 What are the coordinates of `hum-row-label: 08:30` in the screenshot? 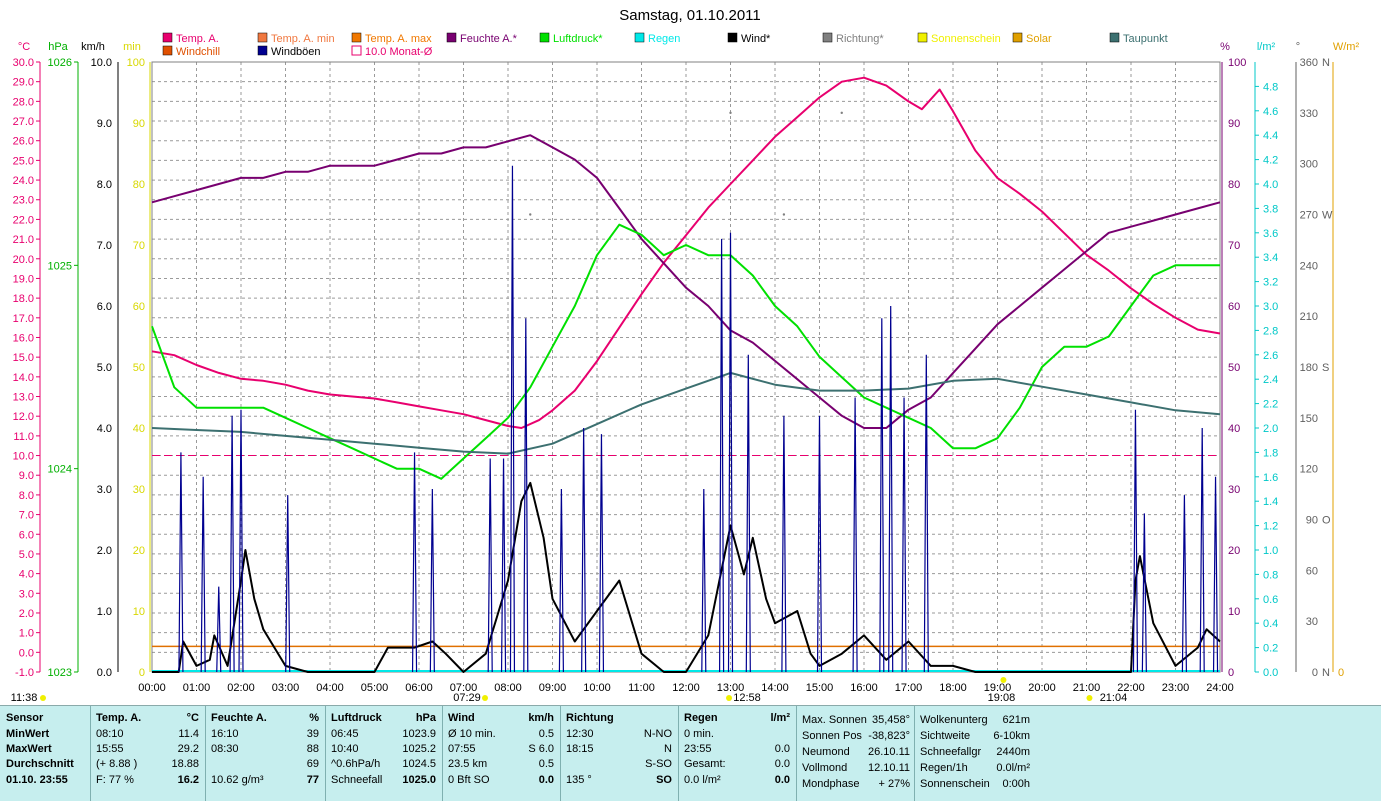 It's located at (225, 749).